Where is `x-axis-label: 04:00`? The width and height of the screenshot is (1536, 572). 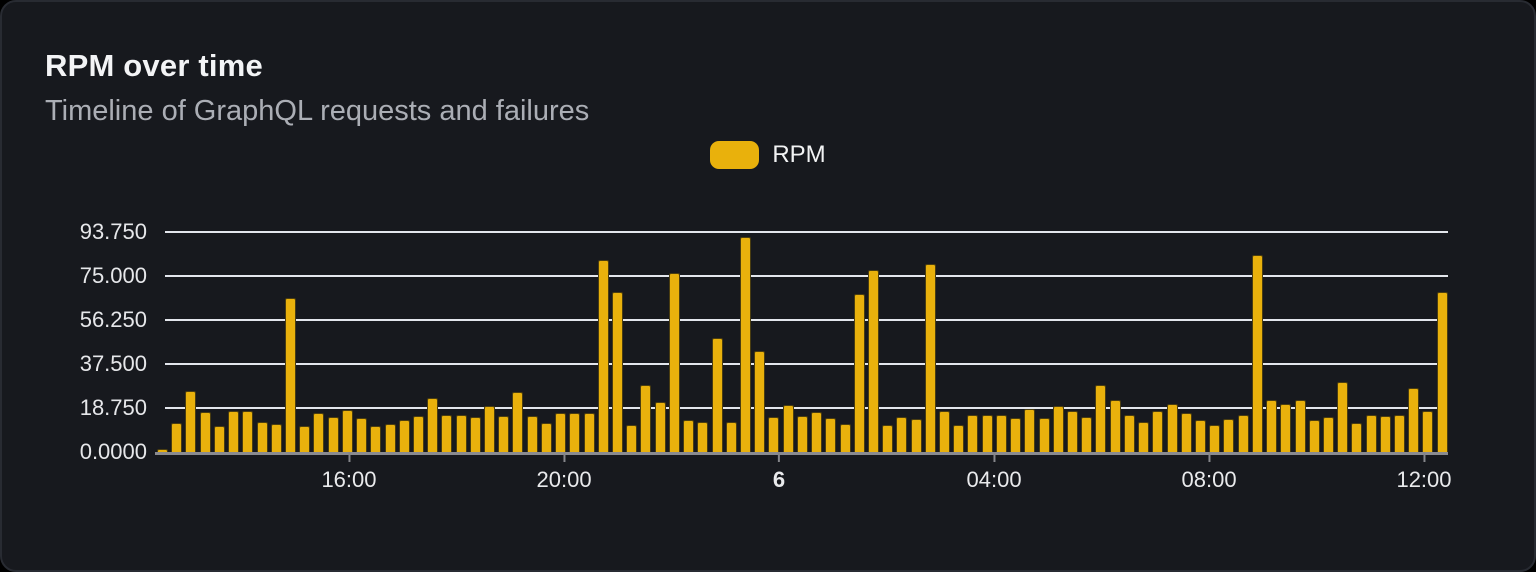
x-axis-label: 04:00 is located at coordinates (994, 479).